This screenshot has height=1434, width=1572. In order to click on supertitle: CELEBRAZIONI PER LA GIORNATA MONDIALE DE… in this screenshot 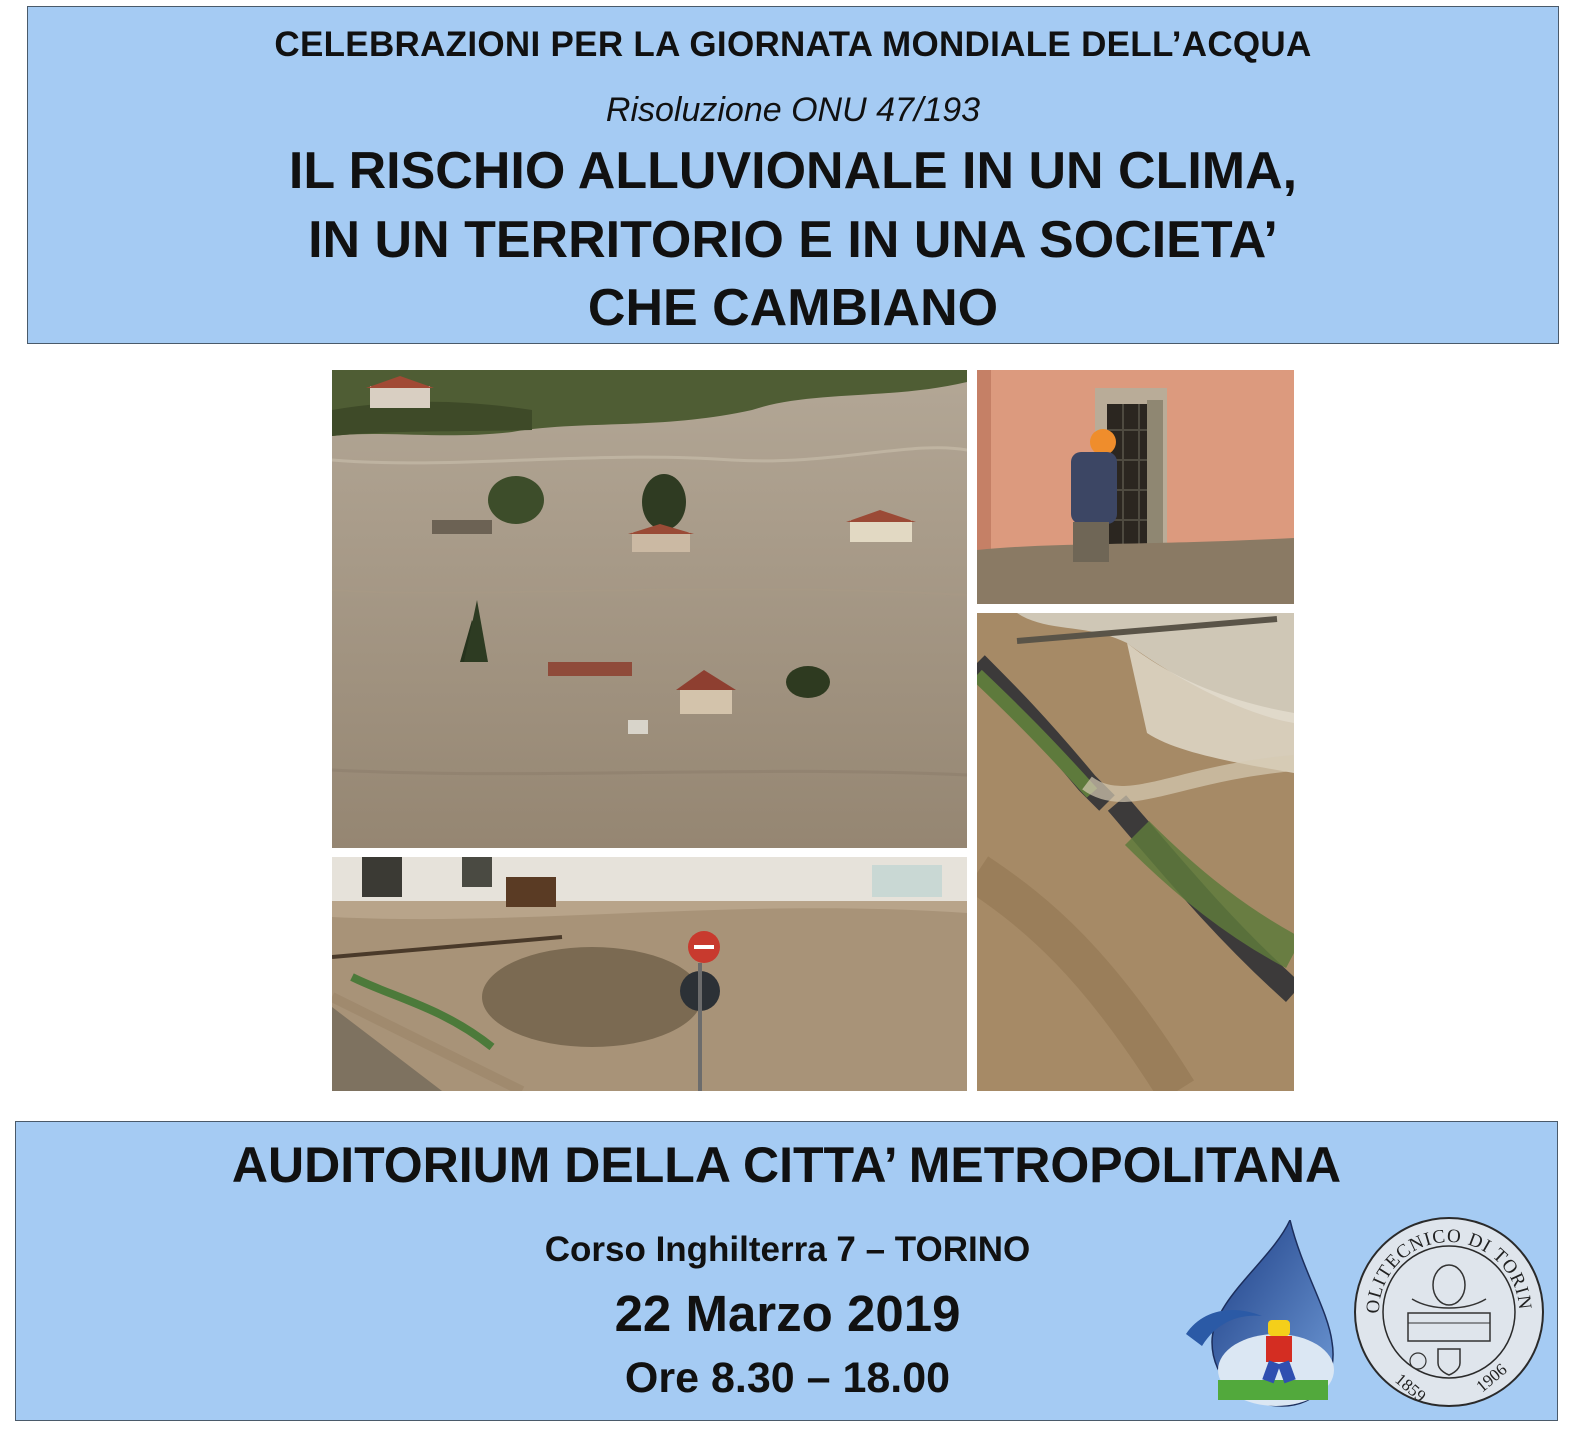, I will do `click(793, 44)`.